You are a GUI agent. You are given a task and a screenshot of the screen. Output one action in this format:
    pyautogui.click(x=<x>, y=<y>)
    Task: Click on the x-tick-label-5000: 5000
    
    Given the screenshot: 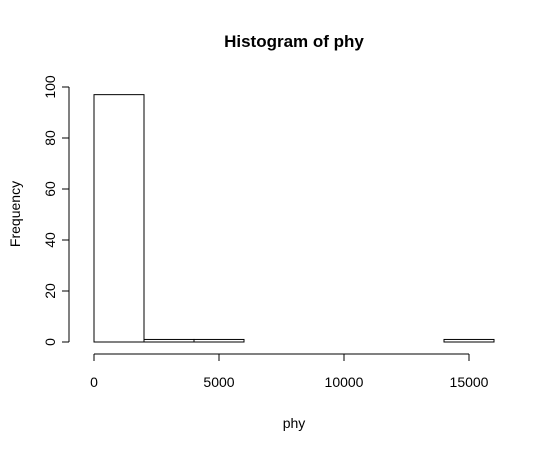 What is the action you would take?
    pyautogui.click(x=218, y=382)
    